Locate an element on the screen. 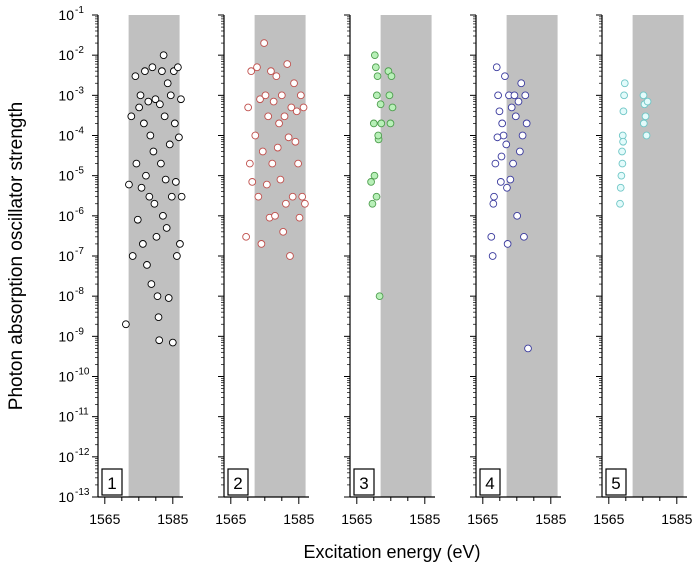 The height and width of the screenshot is (573, 700). y-tick-exponent: -9 is located at coordinates (79, 331).